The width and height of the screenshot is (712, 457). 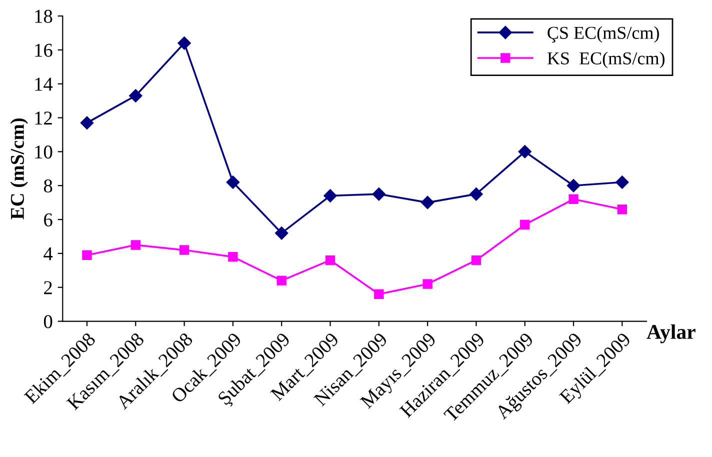 I want to click on y-tick-label: 10, so click(x=43, y=152).